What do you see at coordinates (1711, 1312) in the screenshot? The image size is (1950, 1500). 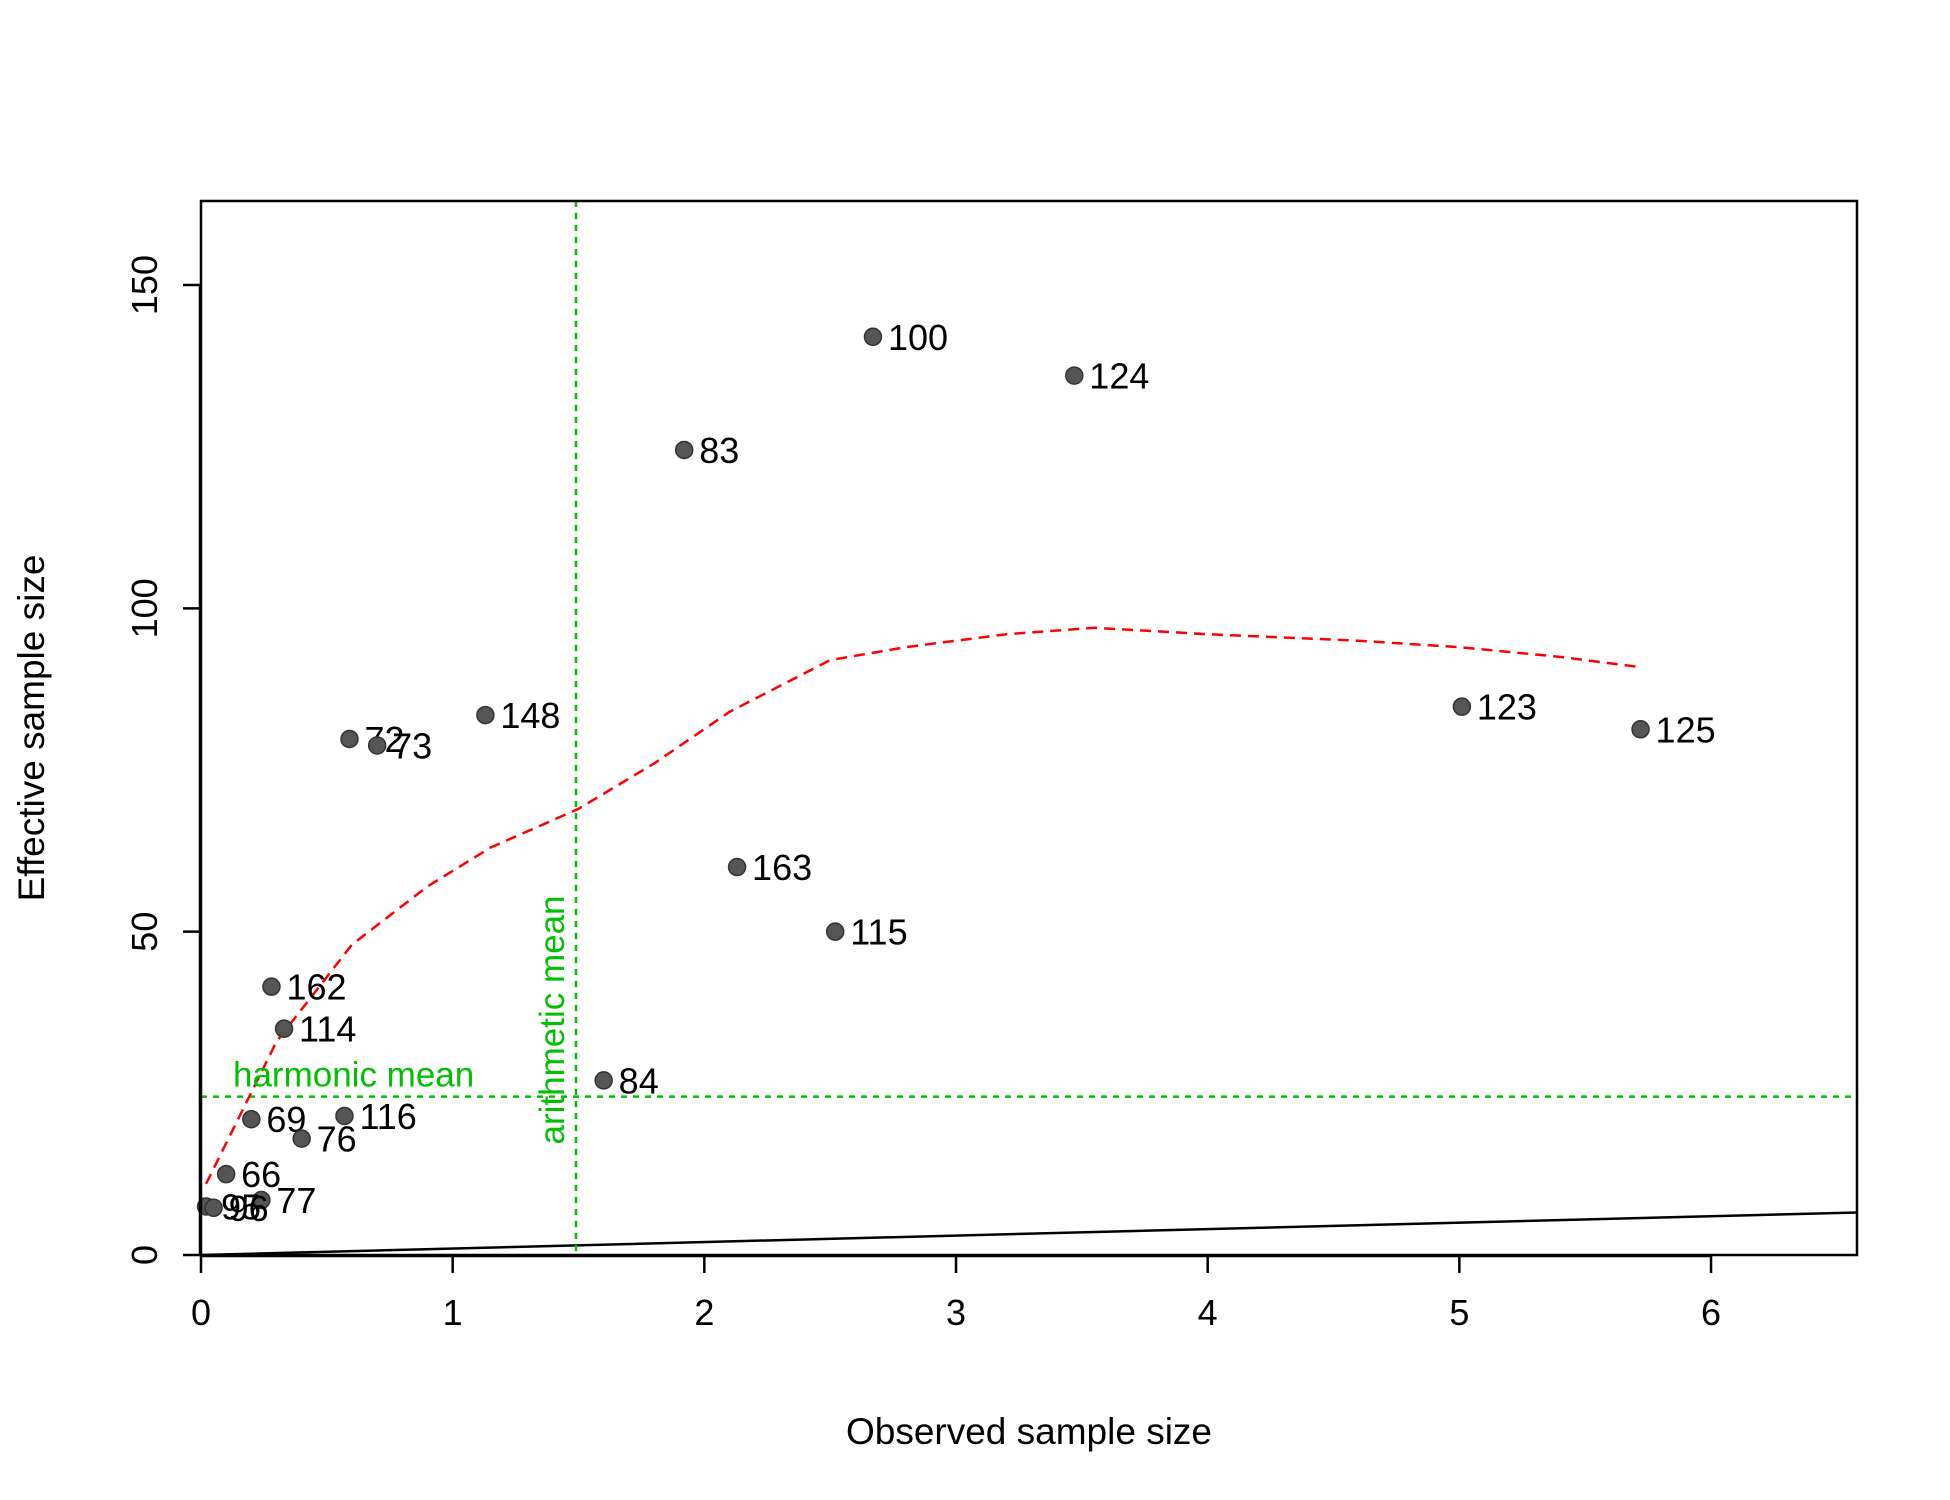 I see `x-tick-label-6: 6` at bounding box center [1711, 1312].